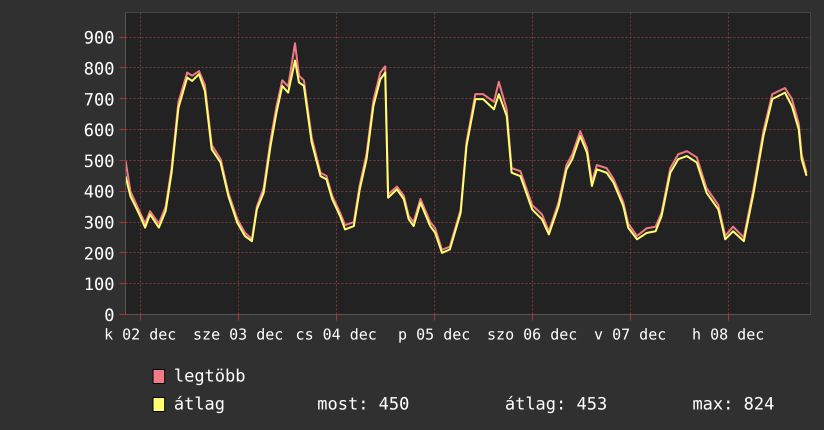  I want to click on y-tick-label: 400, so click(99, 192).